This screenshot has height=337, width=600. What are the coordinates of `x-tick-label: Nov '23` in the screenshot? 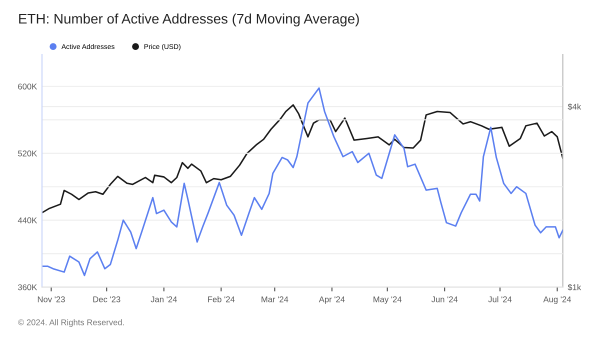 It's located at (51, 299).